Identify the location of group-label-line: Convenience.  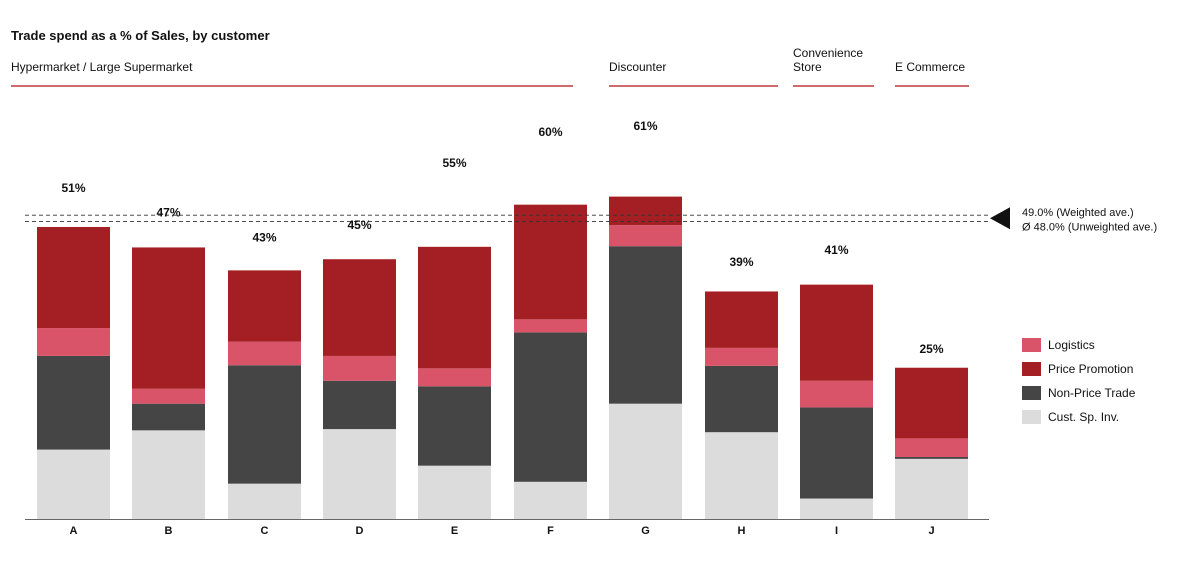
(828, 53).